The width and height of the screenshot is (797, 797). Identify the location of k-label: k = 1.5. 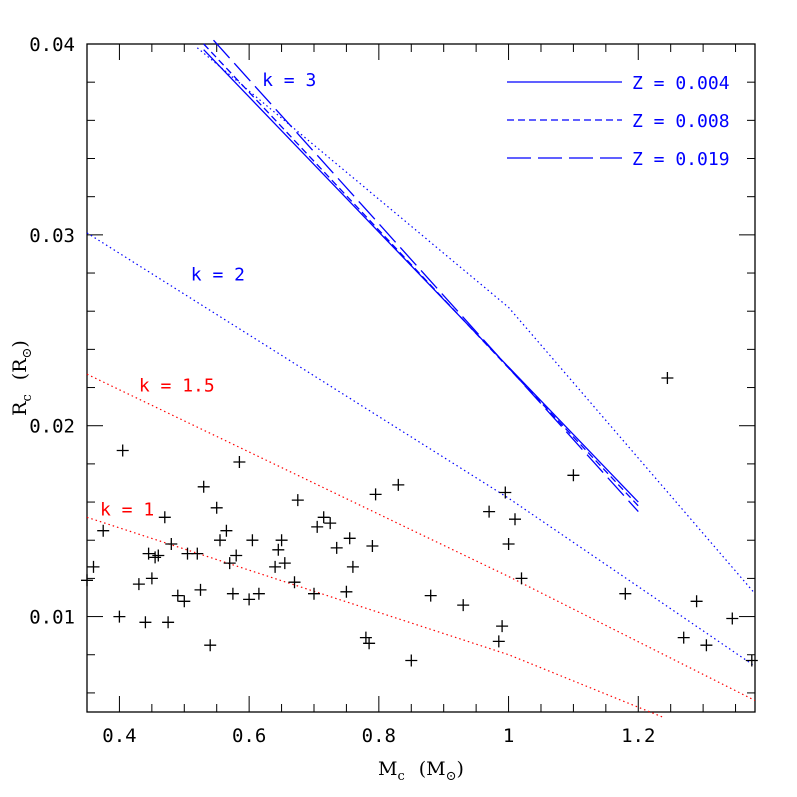
(177, 385).